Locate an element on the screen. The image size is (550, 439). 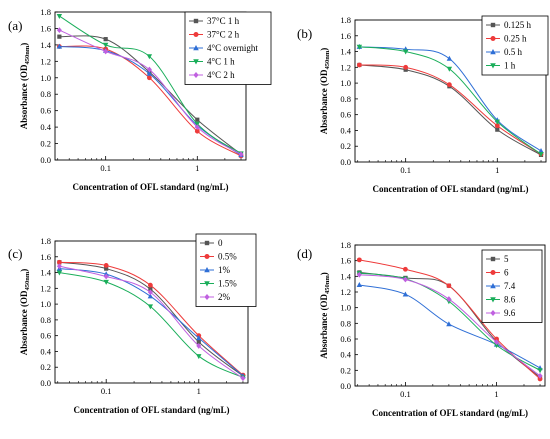
legend-label: 4°C overnight is located at coordinates (232, 48).